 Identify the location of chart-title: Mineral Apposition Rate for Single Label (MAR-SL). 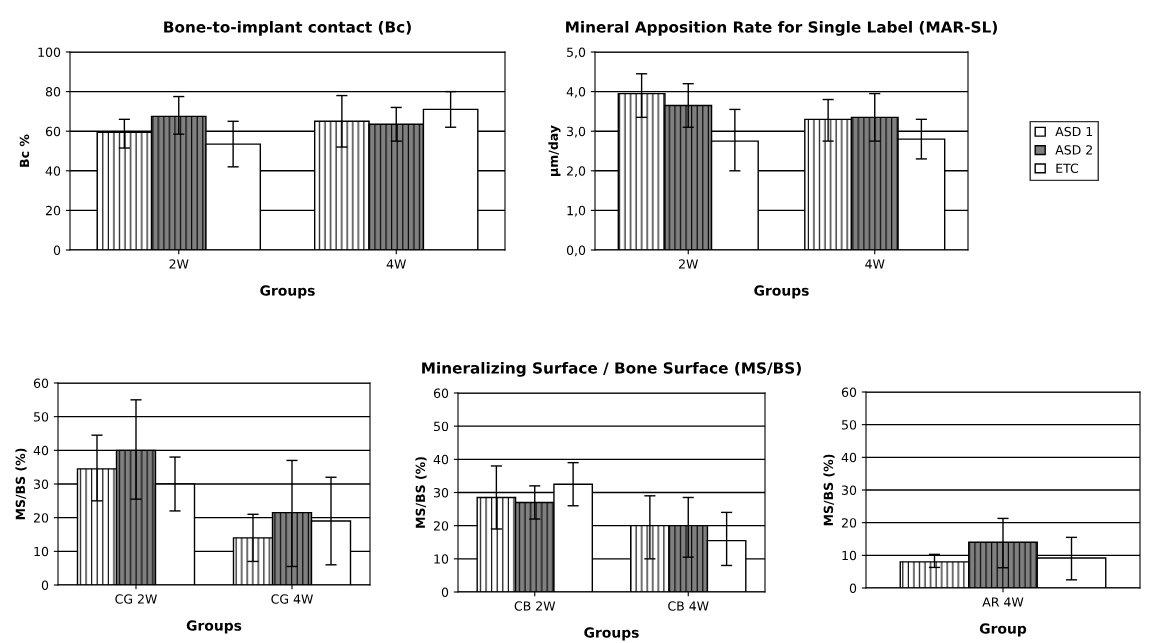
(781, 28).